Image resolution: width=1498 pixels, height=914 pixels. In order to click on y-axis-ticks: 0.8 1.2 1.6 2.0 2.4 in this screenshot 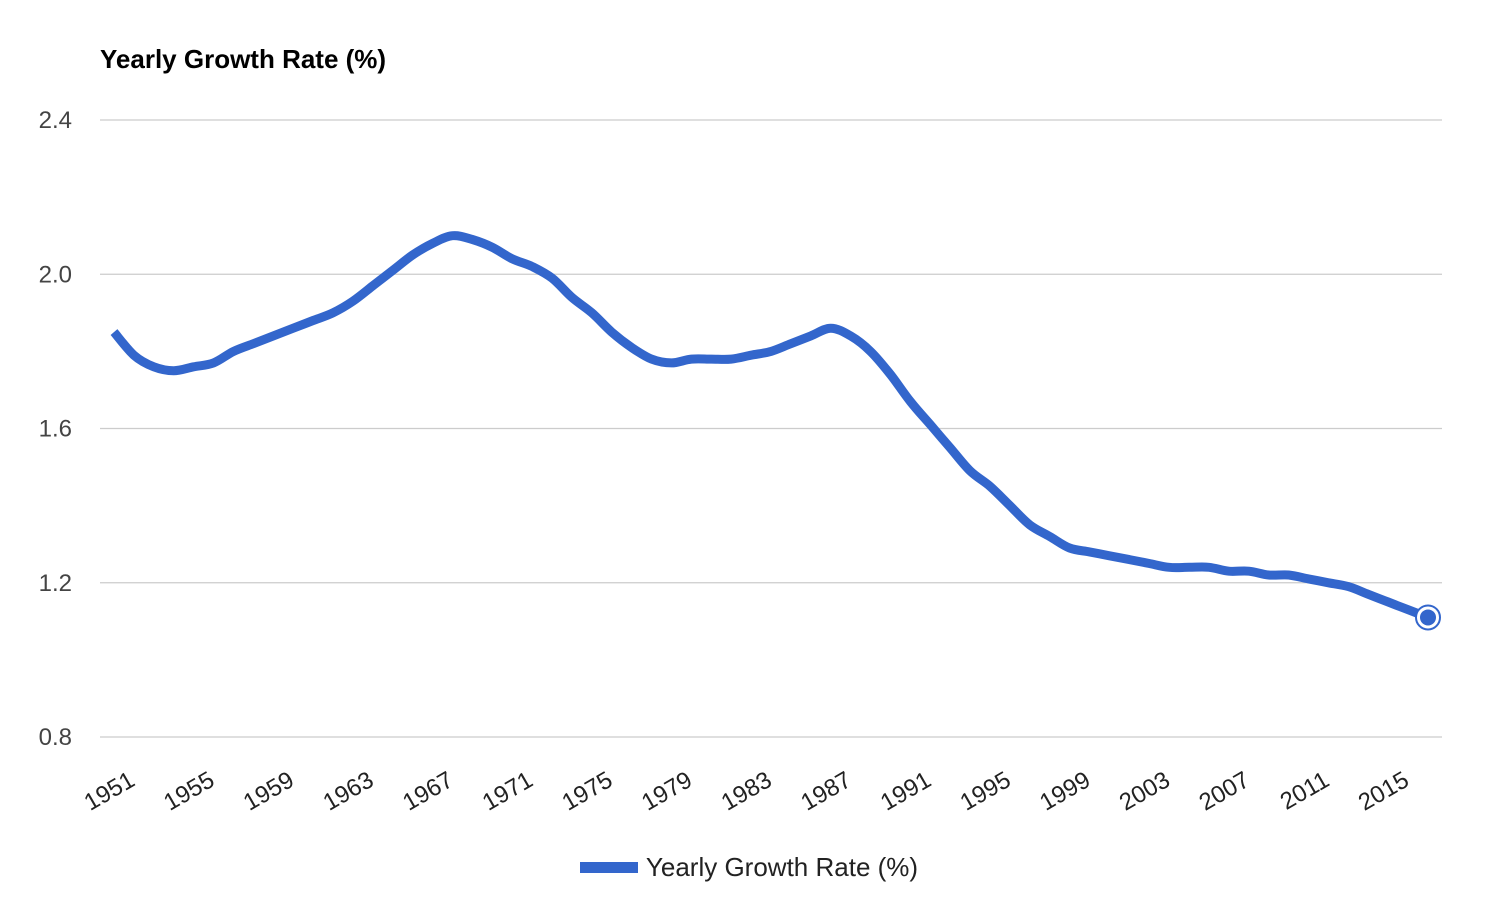, I will do `click(55, 429)`.